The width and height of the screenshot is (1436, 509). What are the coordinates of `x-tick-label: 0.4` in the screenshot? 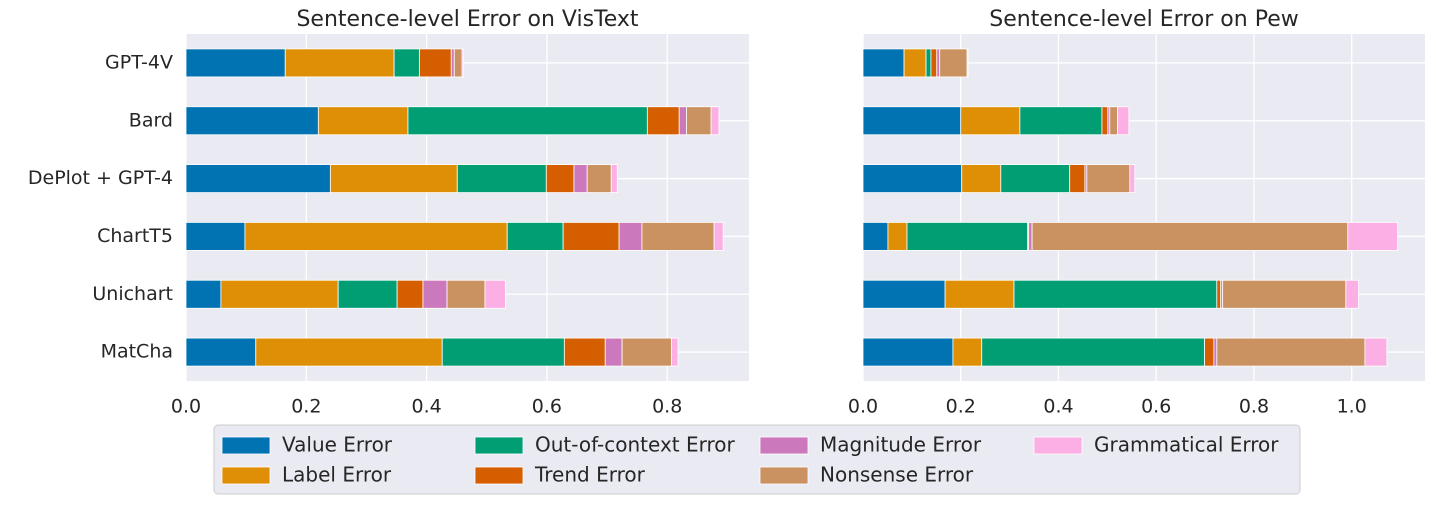 It's located at (1058, 407).